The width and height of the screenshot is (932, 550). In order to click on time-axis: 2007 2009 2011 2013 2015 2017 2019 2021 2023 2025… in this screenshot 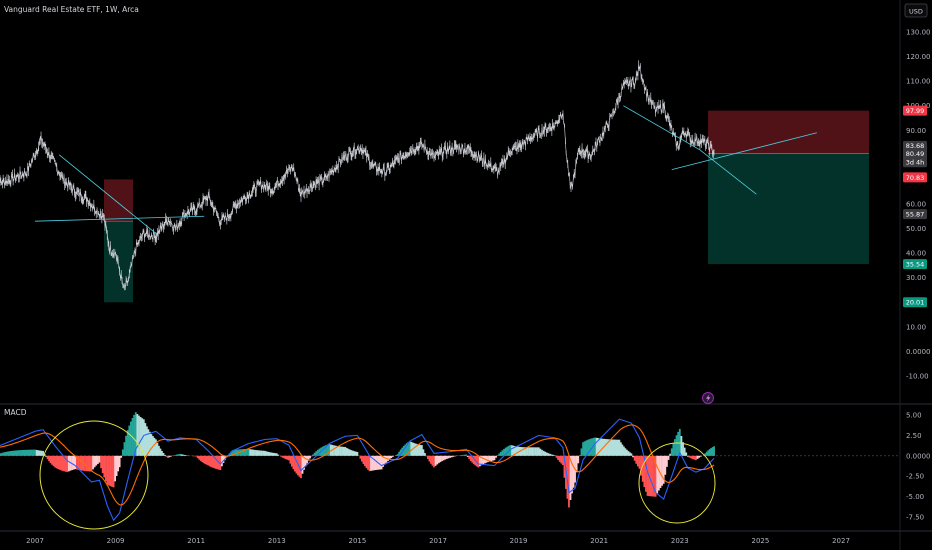, I will do `click(438, 541)`.